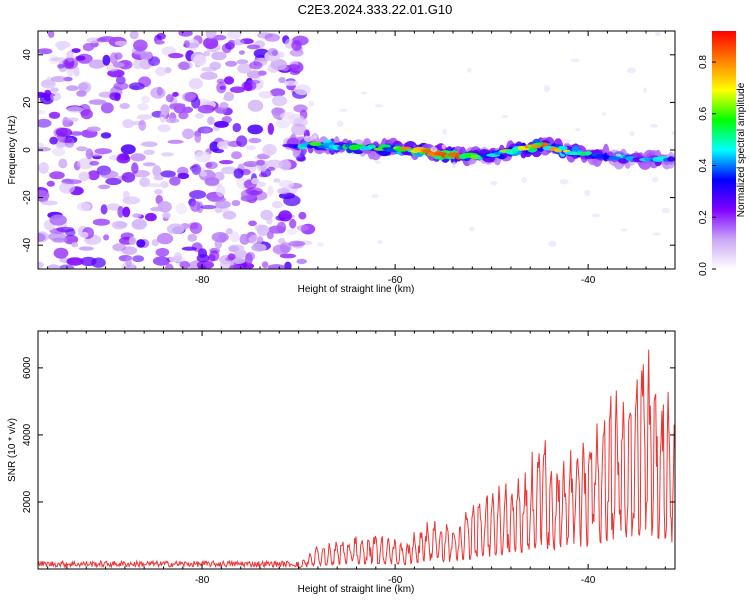 This screenshot has height=600, width=750. What do you see at coordinates (671, 159) in the screenshot?
I see `heatmap-signal-cell` at bounding box center [671, 159].